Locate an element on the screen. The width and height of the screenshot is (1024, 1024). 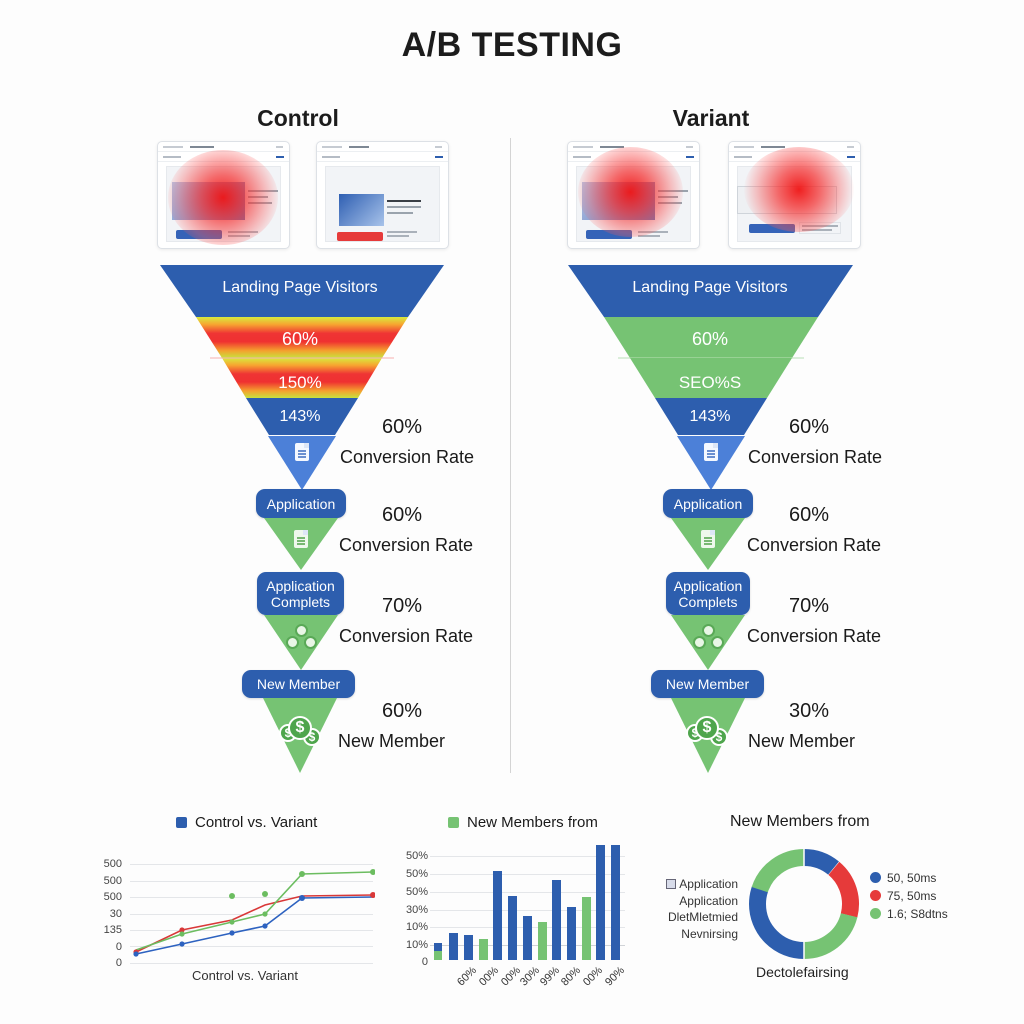
variant-pill-application-complete: Application Complets is located at coordinates (708, 593).